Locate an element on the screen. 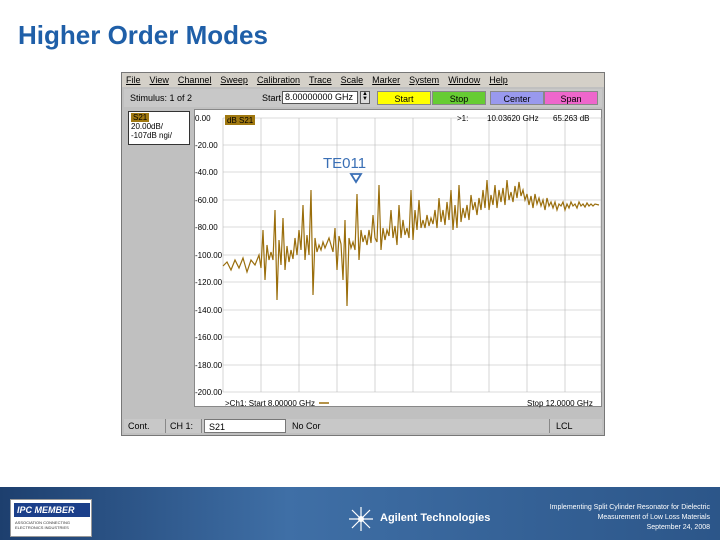  status-cont: Cont. is located at coordinates (145, 426).